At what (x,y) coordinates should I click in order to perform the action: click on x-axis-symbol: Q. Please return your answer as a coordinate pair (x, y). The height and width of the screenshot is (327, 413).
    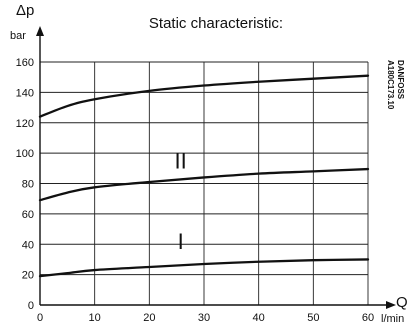
    Looking at the image, I should click on (402, 302).